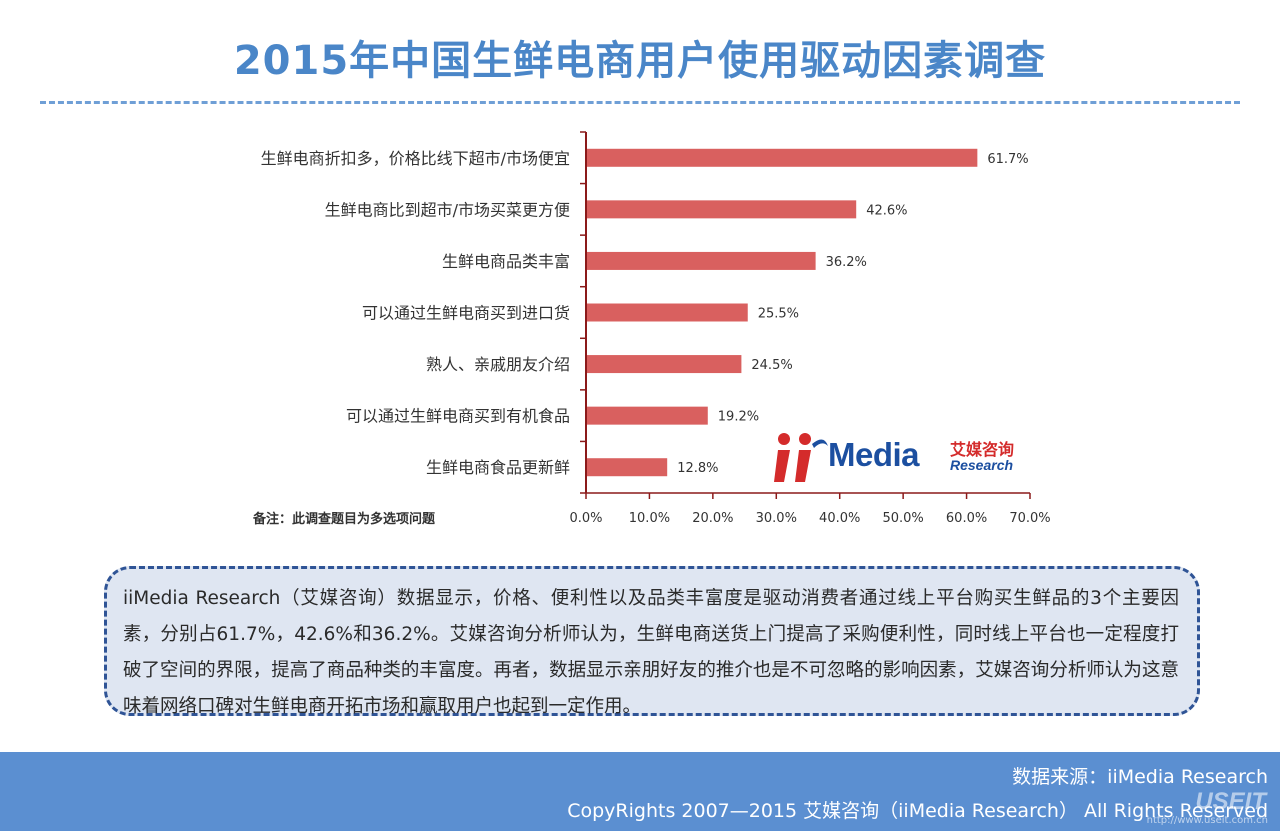 This screenshot has width=1280, height=831. Describe the element at coordinates (1007, 159) in the screenshot. I see `data-label: 61.7%` at that location.